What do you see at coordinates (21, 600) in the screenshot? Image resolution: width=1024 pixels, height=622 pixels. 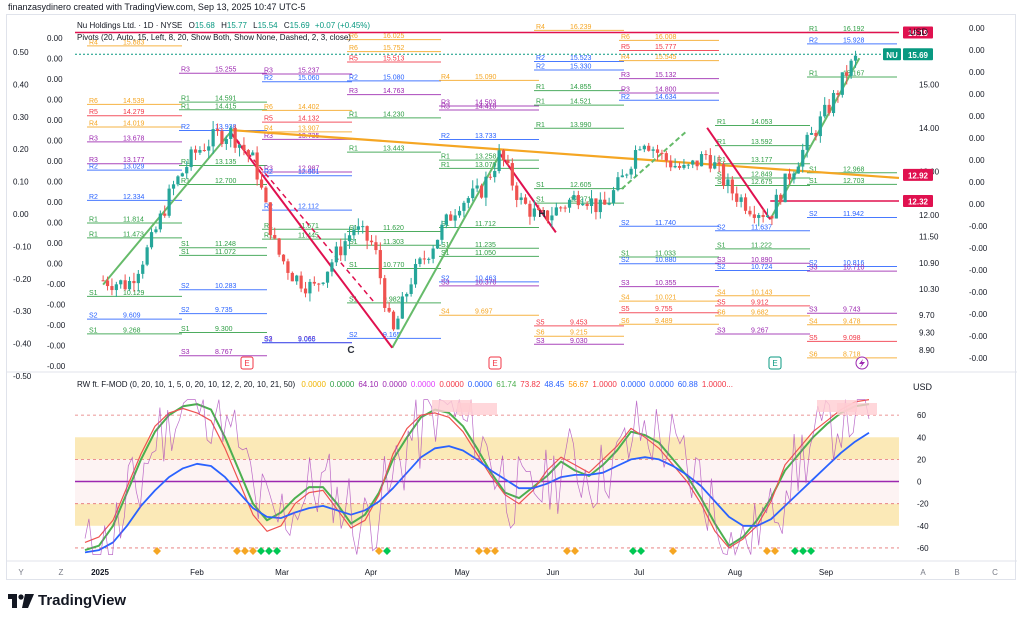 I see `tradingview-logo-icon` at bounding box center [21, 600].